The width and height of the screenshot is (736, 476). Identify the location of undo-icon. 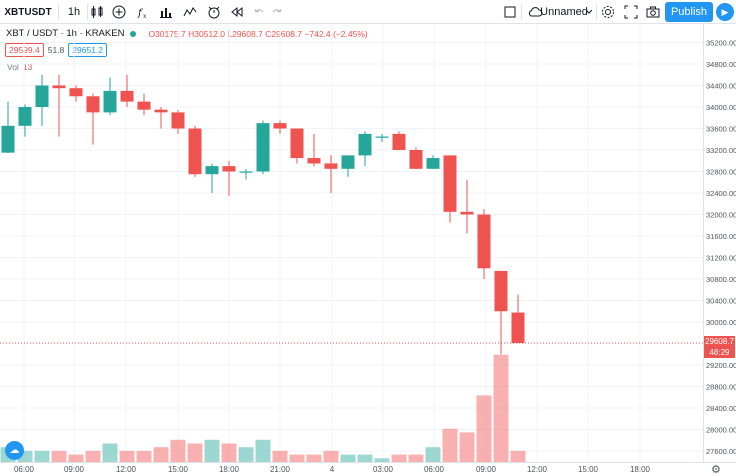
(259, 12).